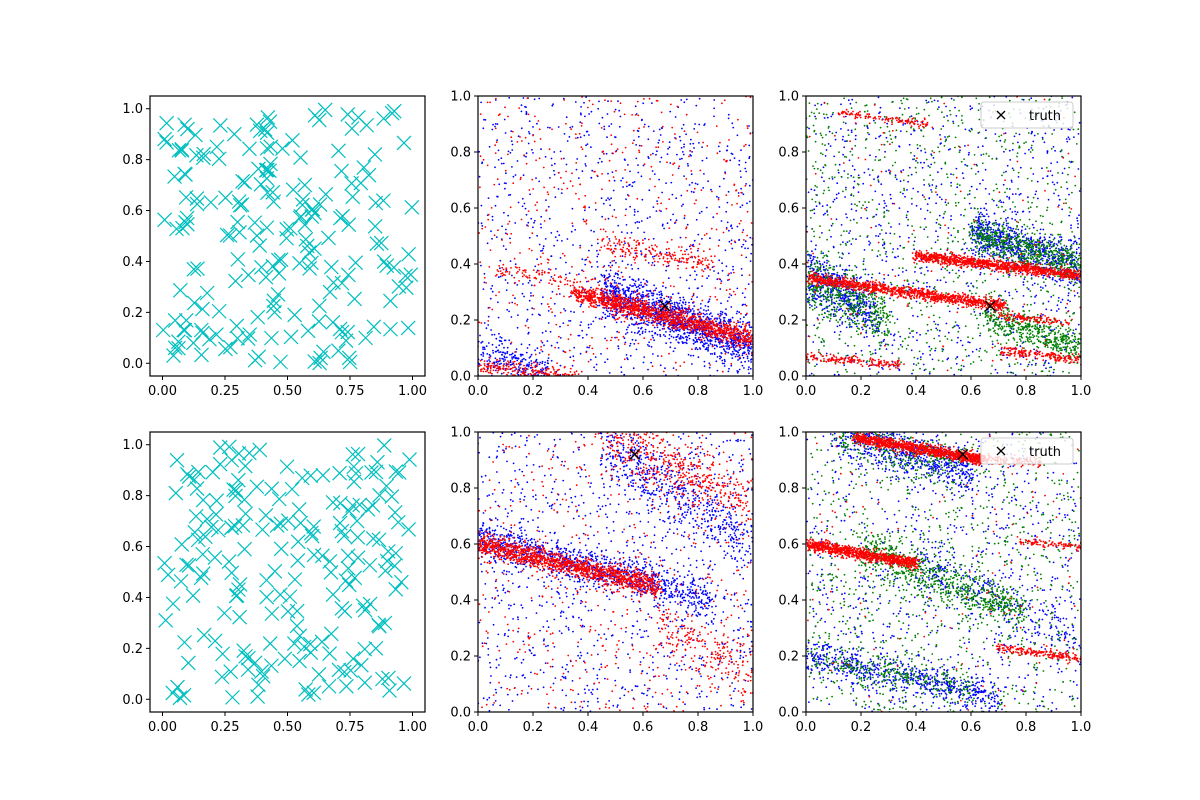 The width and height of the screenshot is (1200, 800). What do you see at coordinates (478, 391) in the screenshot?
I see `x-tick-label: 0.0` at bounding box center [478, 391].